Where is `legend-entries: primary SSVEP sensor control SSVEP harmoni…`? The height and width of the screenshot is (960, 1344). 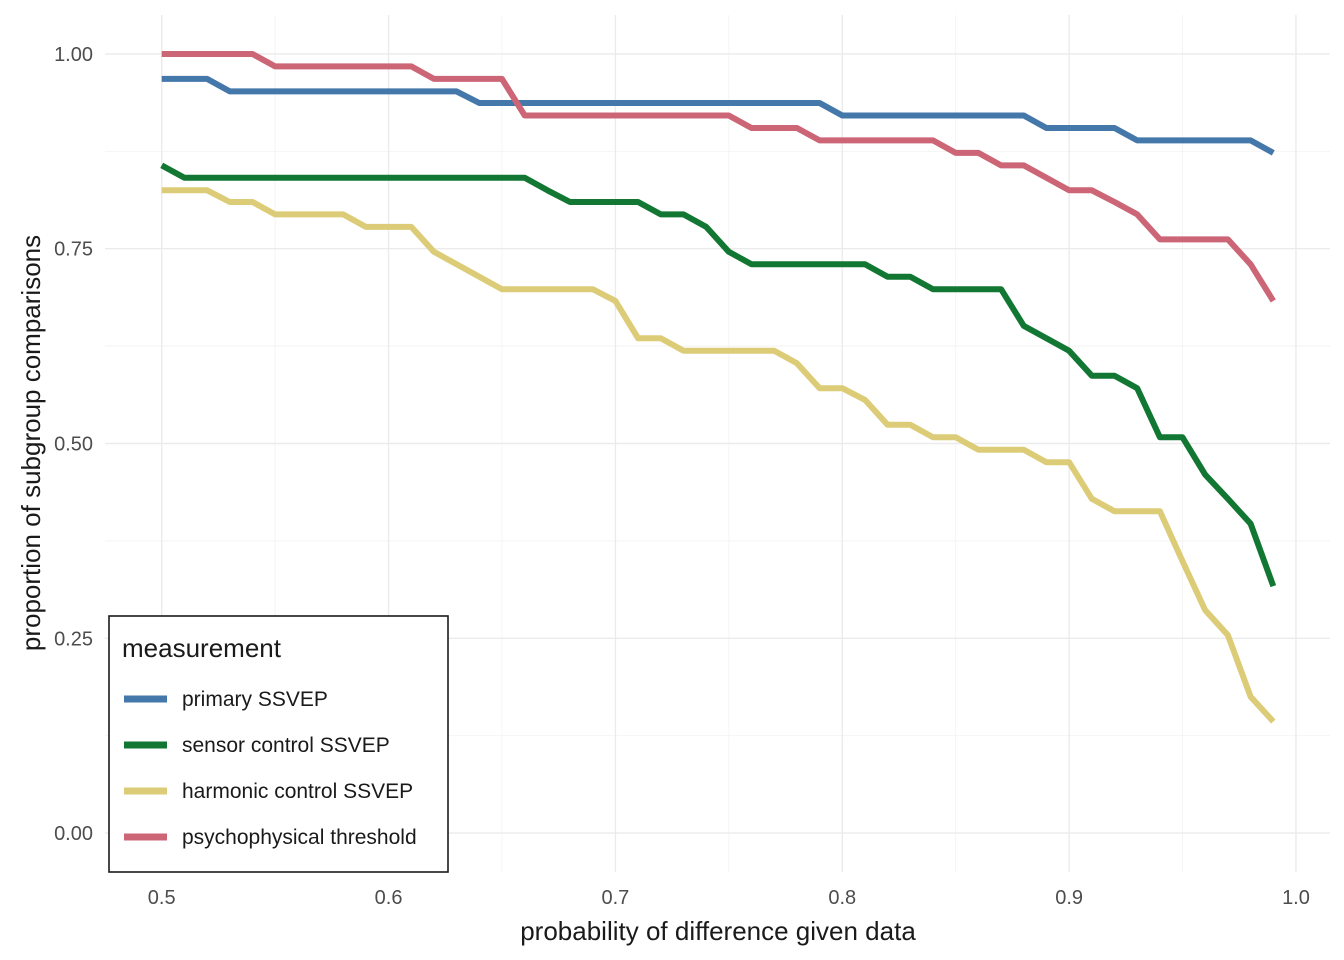
legend-entries: primary SSVEP sensor control SSVEP harmoni… is located at coordinates (270, 768).